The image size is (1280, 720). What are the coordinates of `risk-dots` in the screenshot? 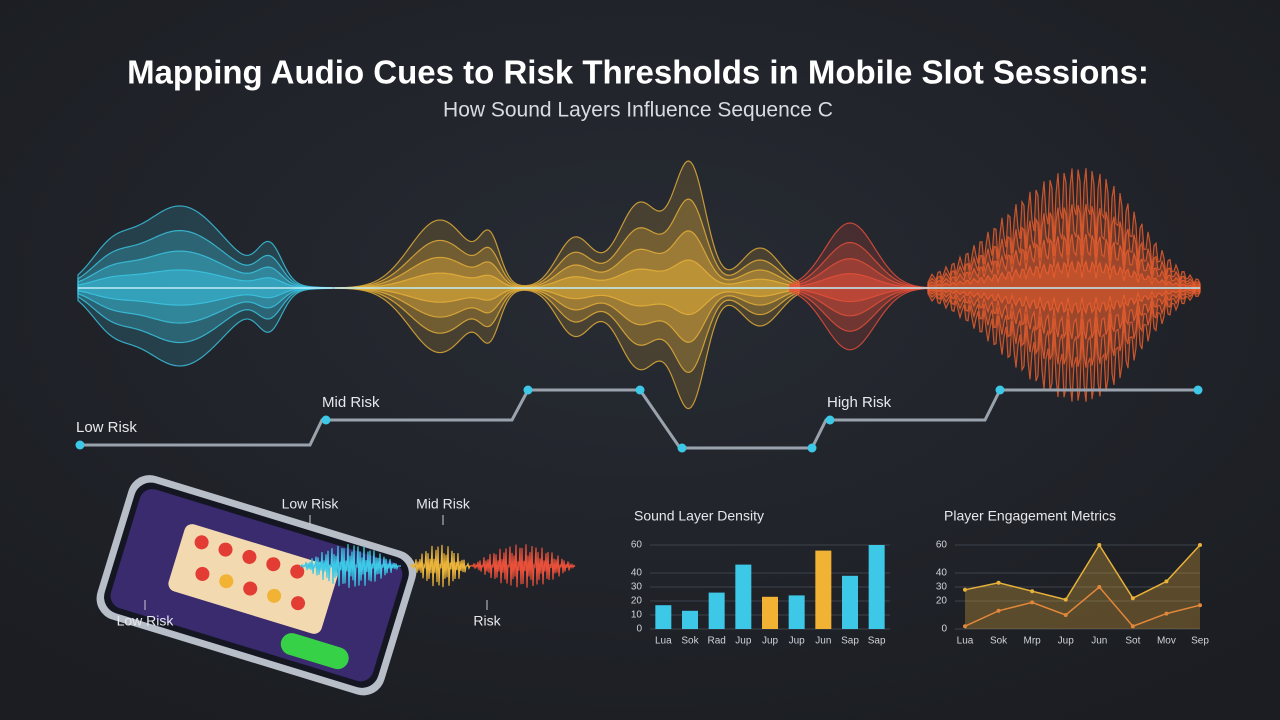 It's located at (639, 419).